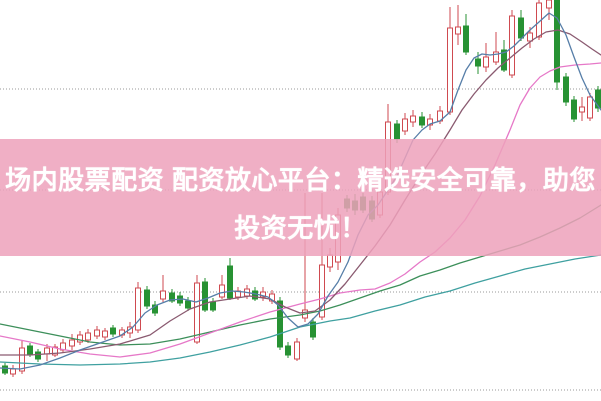 This screenshot has height=401, width=601. I want to click on banner-text-line2: 投资无忧！, so click(300, 228).